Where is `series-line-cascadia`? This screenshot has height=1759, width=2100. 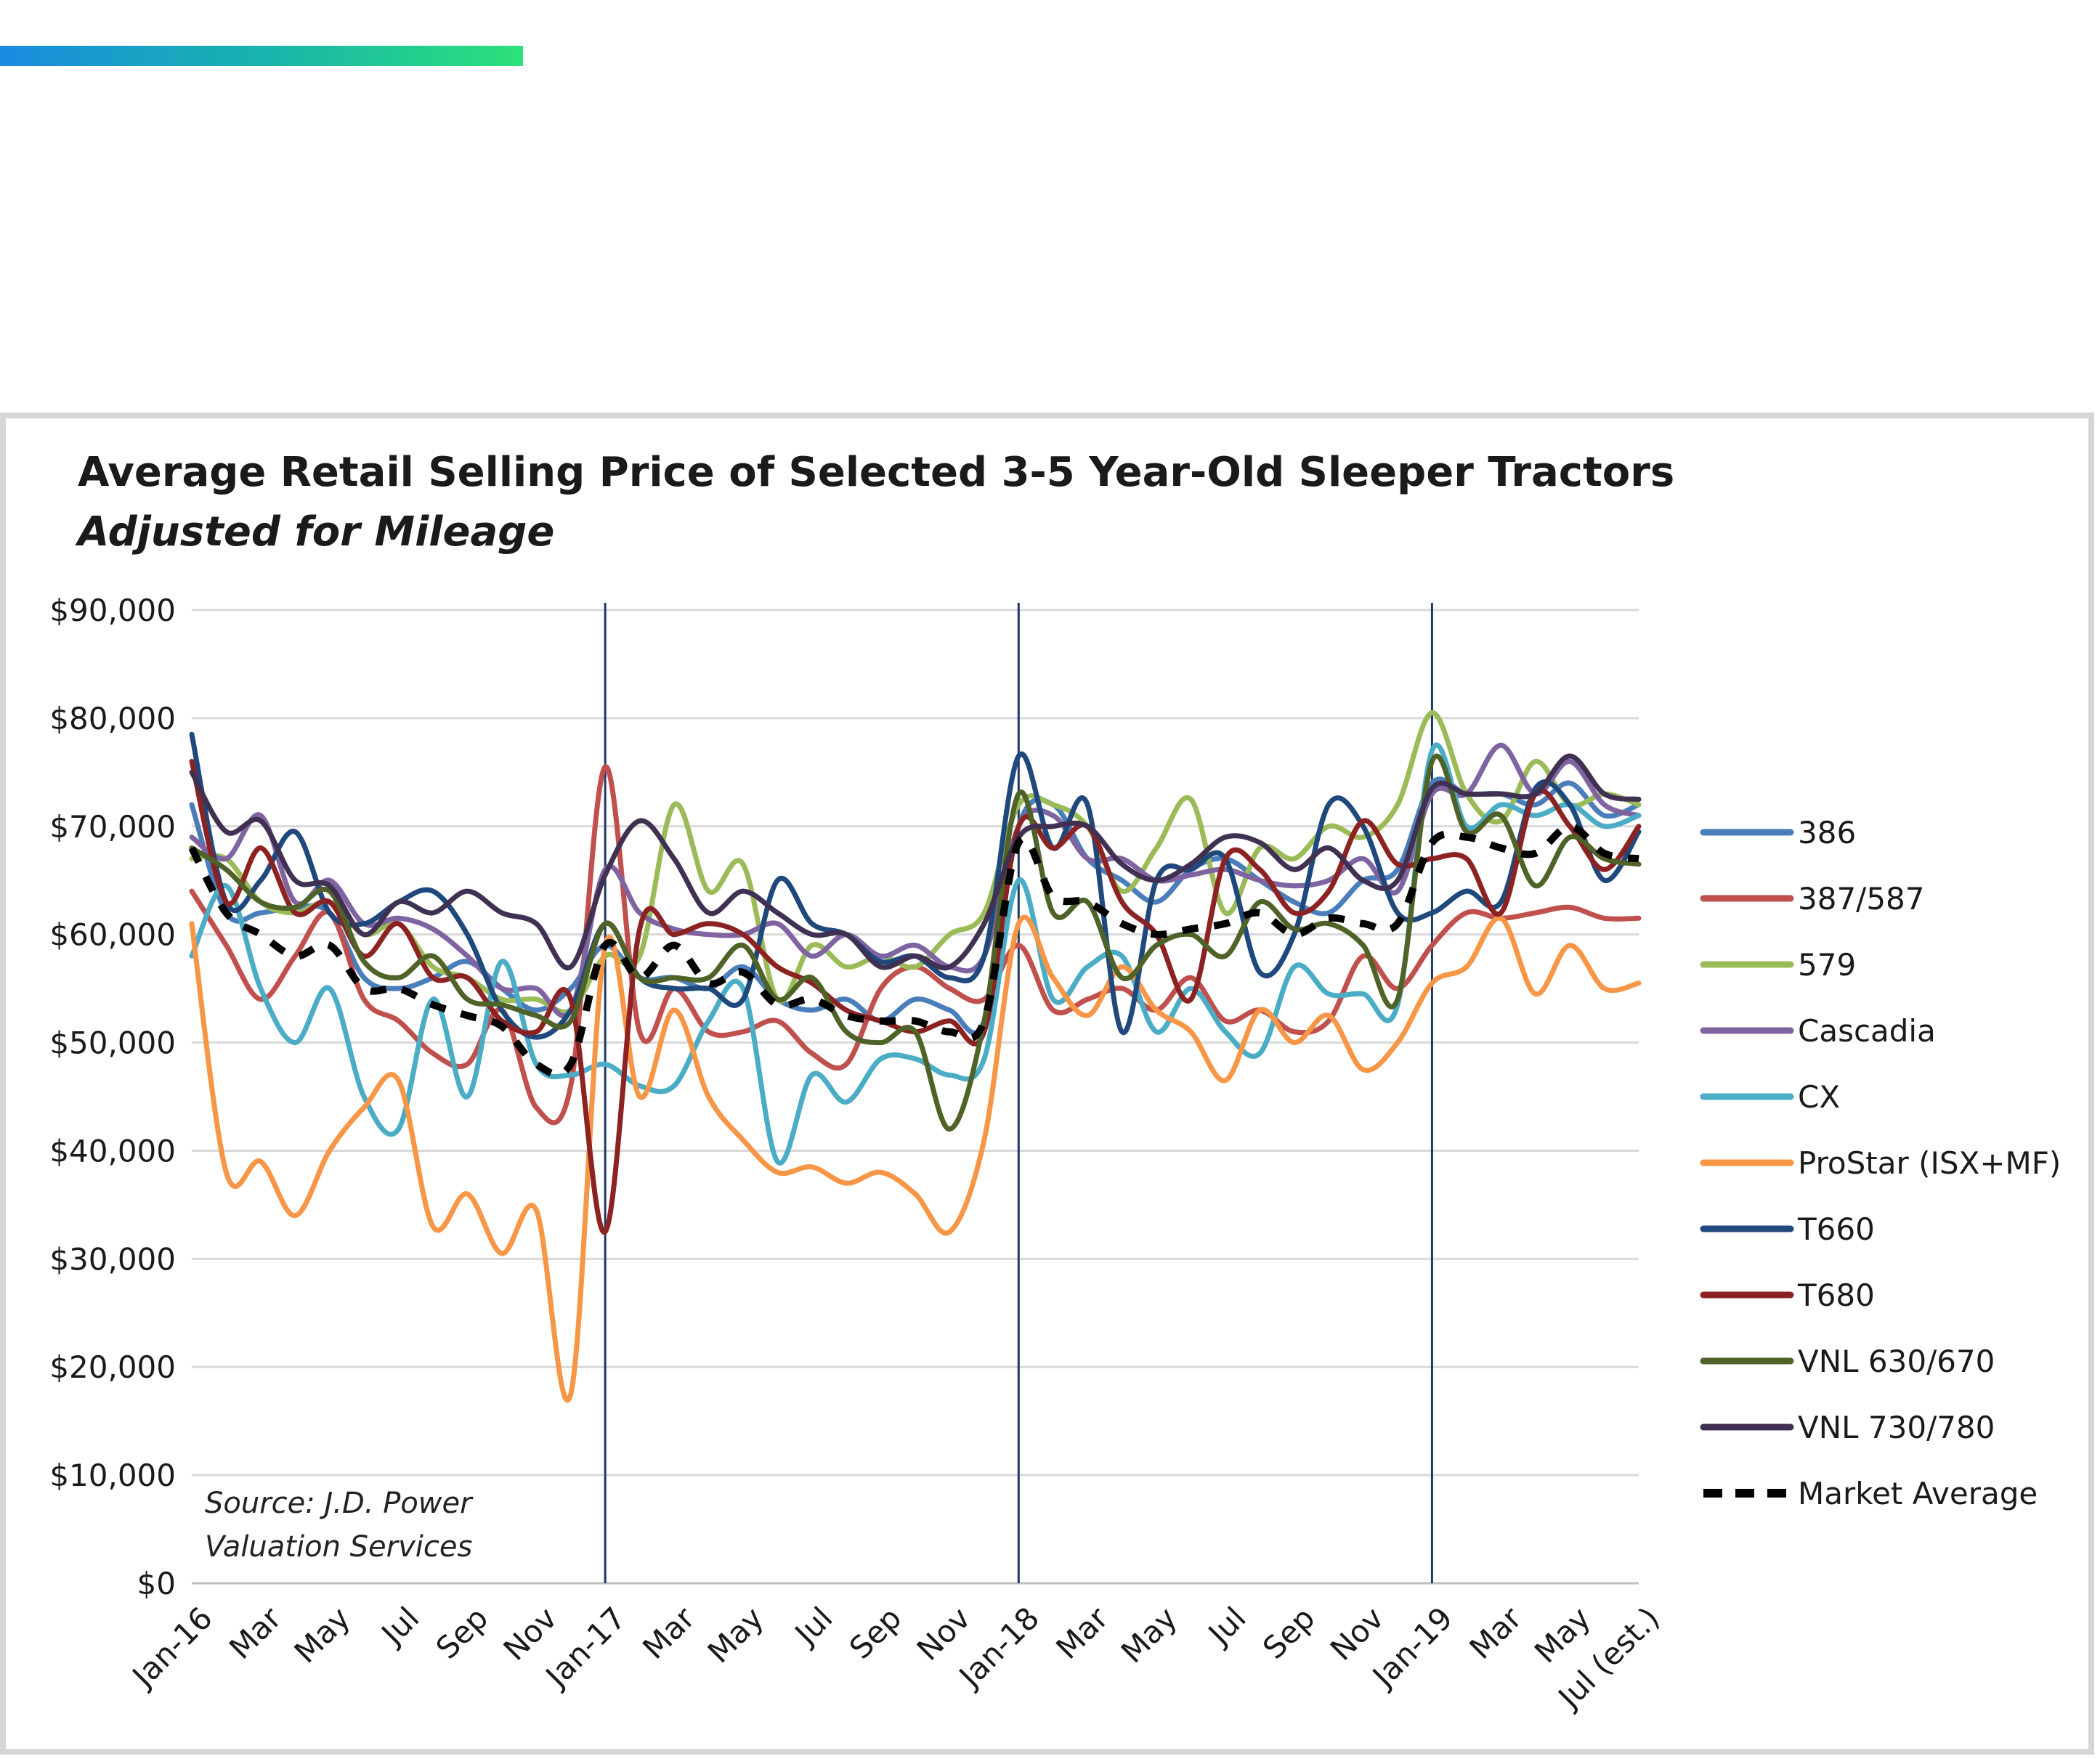 series-line-cascadia is located at coordinates (916, 880).